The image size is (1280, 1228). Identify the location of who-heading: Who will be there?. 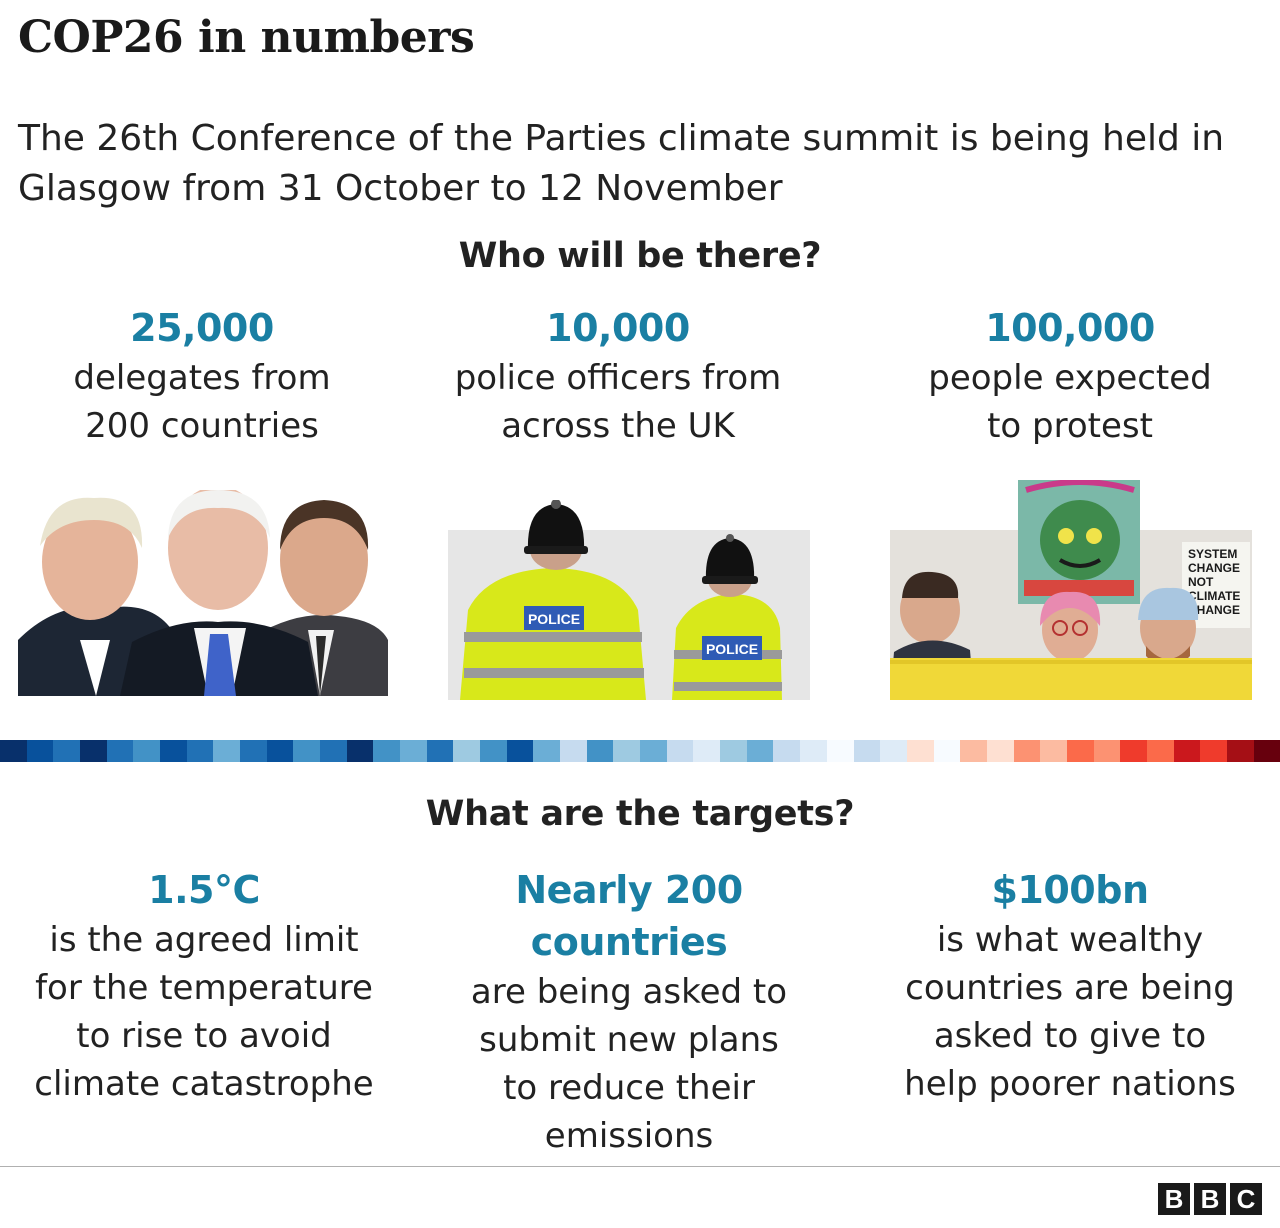
(640, 256).